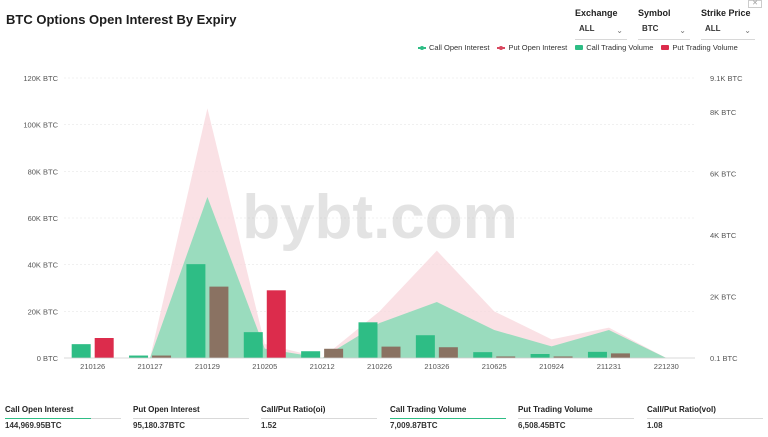  Describe the element at coordinates (269, 425) in the screenshot. I see `stat-value: 1.52` at that location.